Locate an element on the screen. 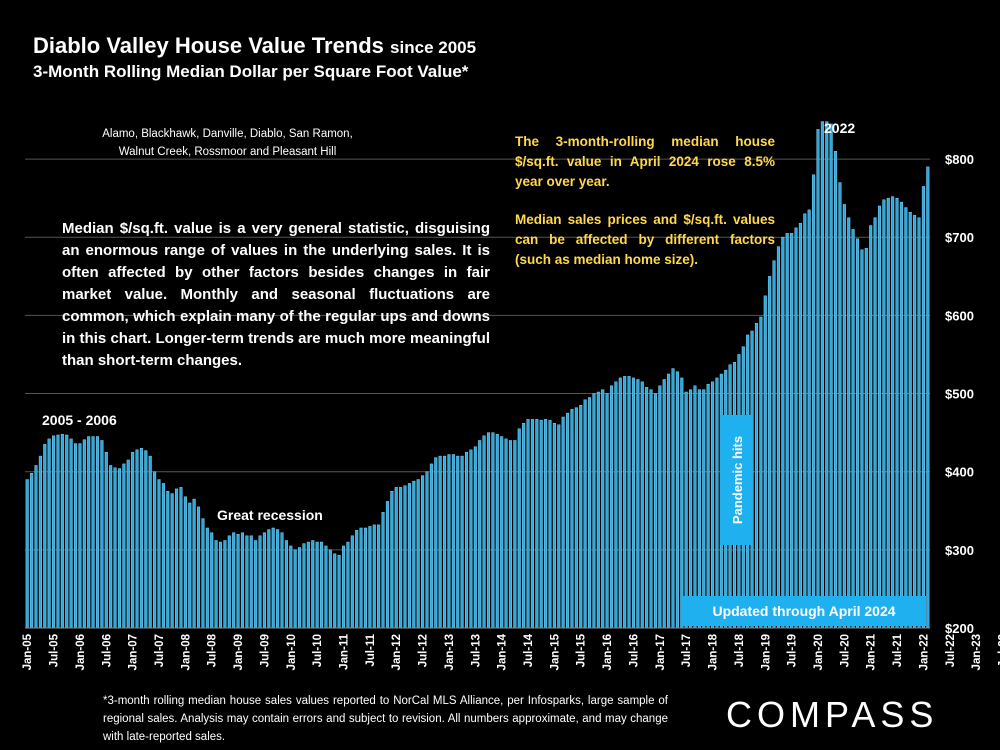  x-tick-label: Jul-21 is located at coordinates (898, 650).